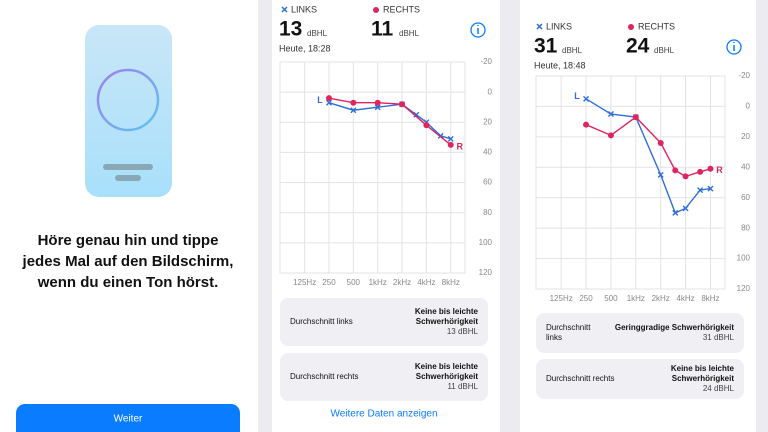  Describe the element at coordinates (382, 29) in the screenshot. I see `right-value: 11` at that location.